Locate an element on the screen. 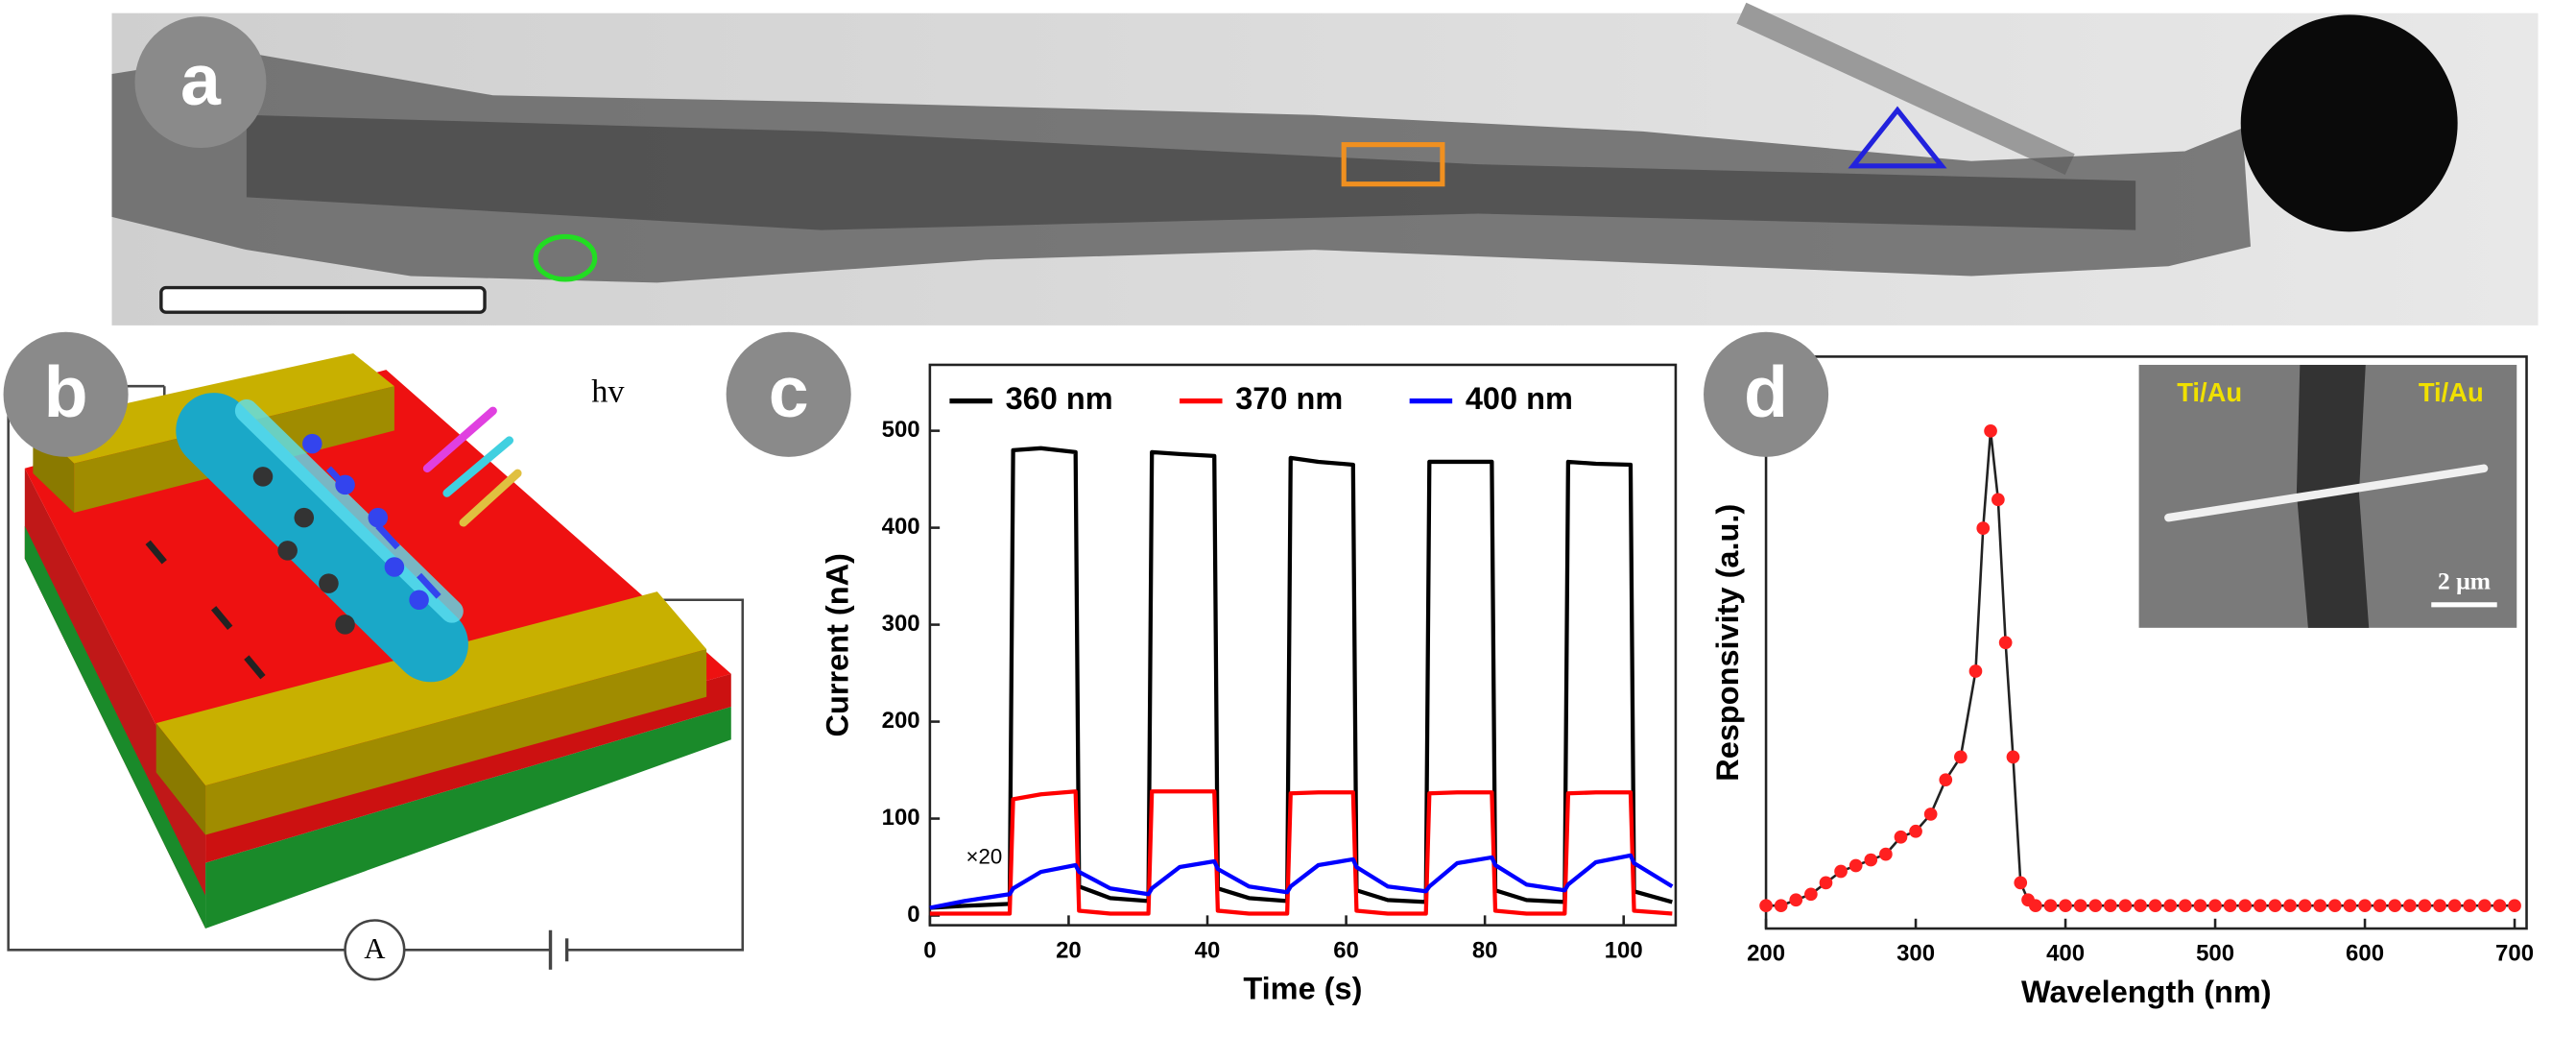  marker-triangle is located at coordinates (1897, 137).